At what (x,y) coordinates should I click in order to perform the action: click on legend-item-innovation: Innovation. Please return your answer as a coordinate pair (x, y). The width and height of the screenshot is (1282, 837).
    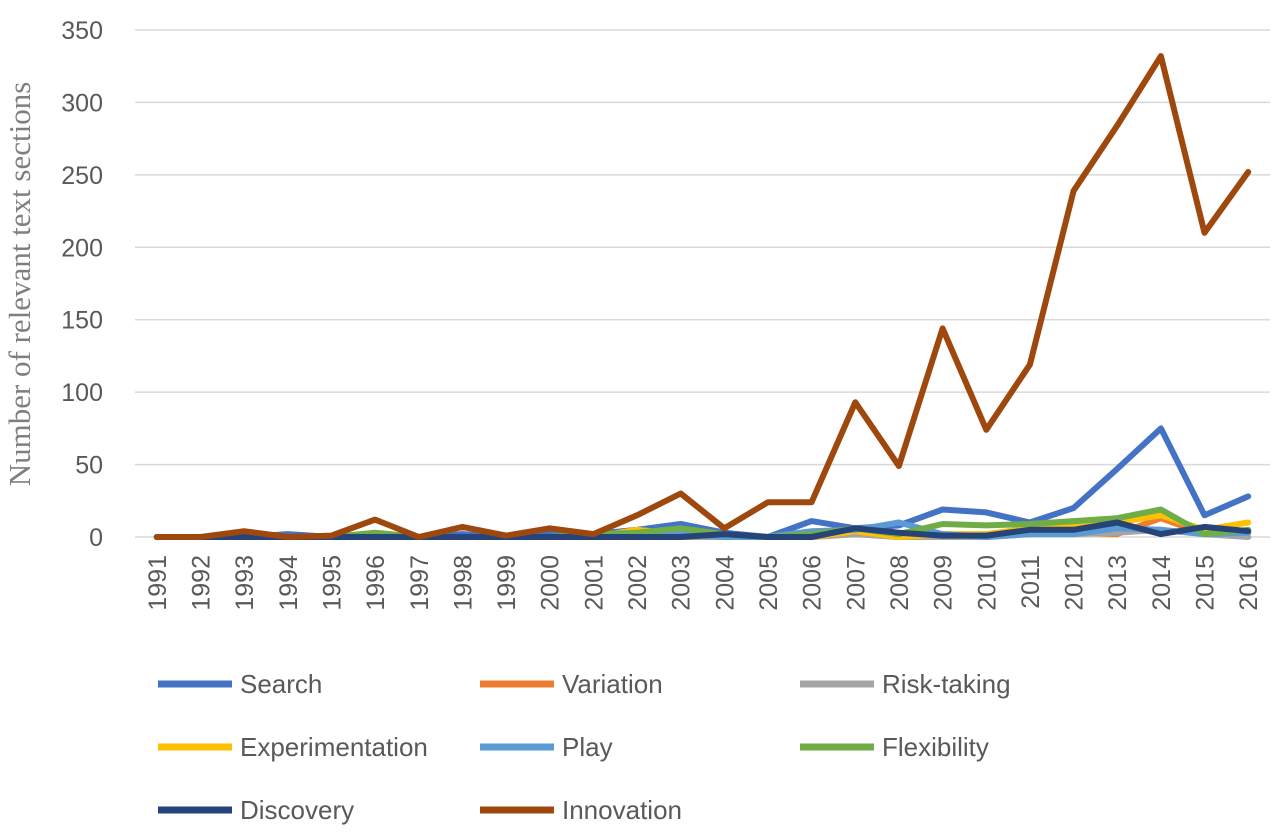
    Looking at the image, I should click on (581, 810).